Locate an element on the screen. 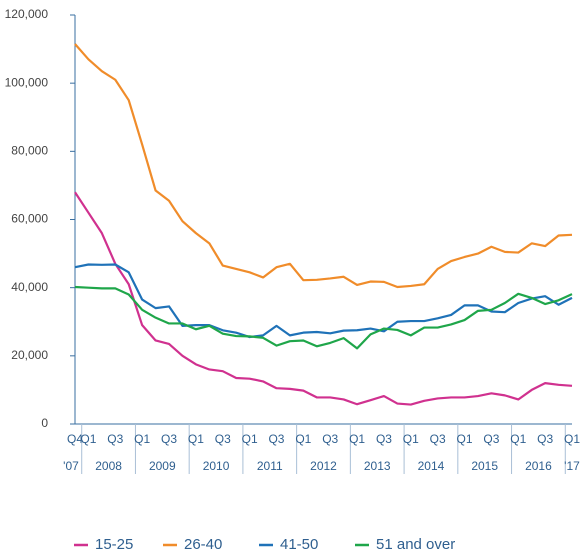  legend-label: 15-25 is located at coordinates (114, 544).